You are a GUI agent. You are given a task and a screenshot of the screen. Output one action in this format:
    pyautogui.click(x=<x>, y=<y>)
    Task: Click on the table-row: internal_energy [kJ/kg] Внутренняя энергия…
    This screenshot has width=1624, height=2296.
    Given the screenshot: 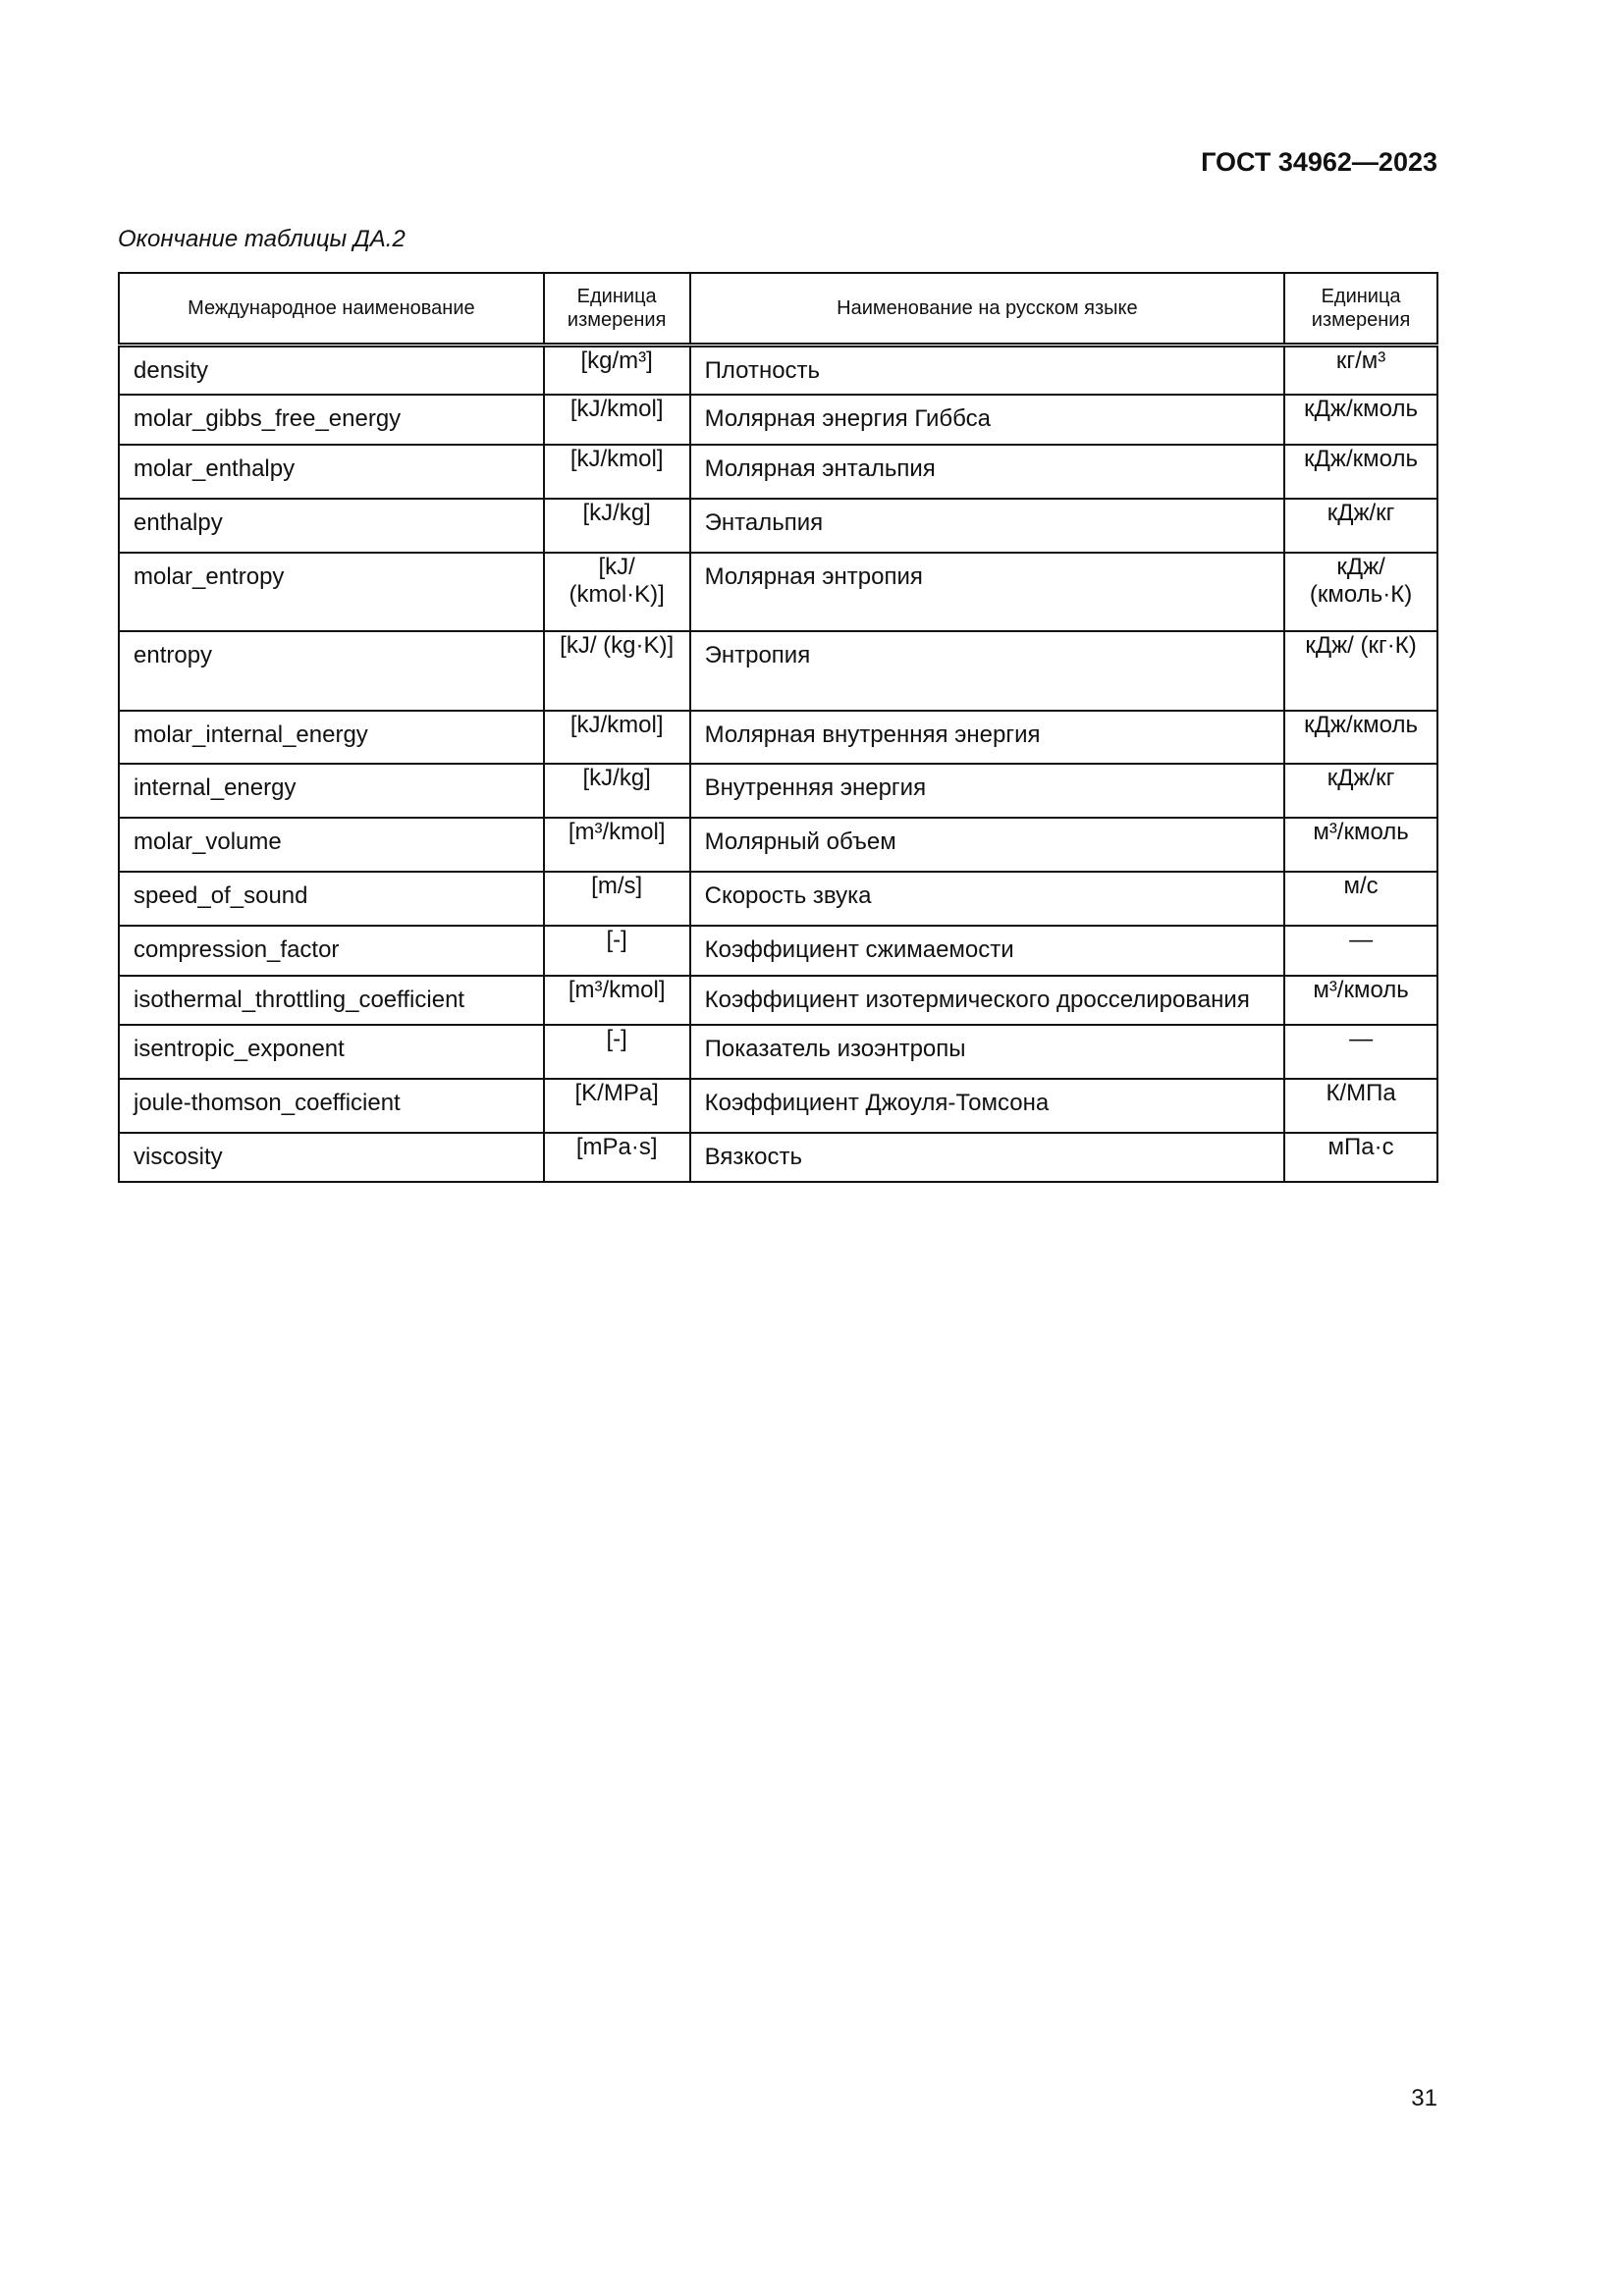 What is the action you would take?
    pyautogui.click(x=778, y=790)
    